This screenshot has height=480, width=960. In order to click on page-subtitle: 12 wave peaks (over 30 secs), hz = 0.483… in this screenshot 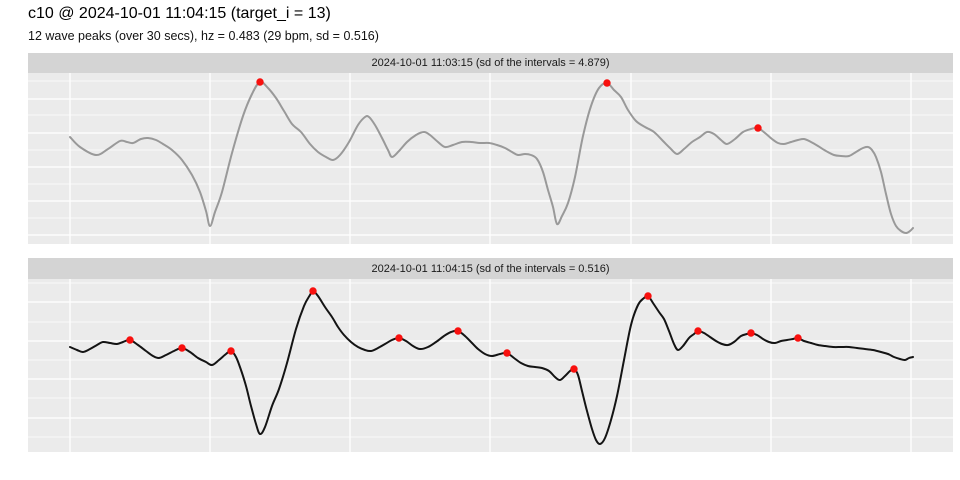, I will do `click(203, 36)`.